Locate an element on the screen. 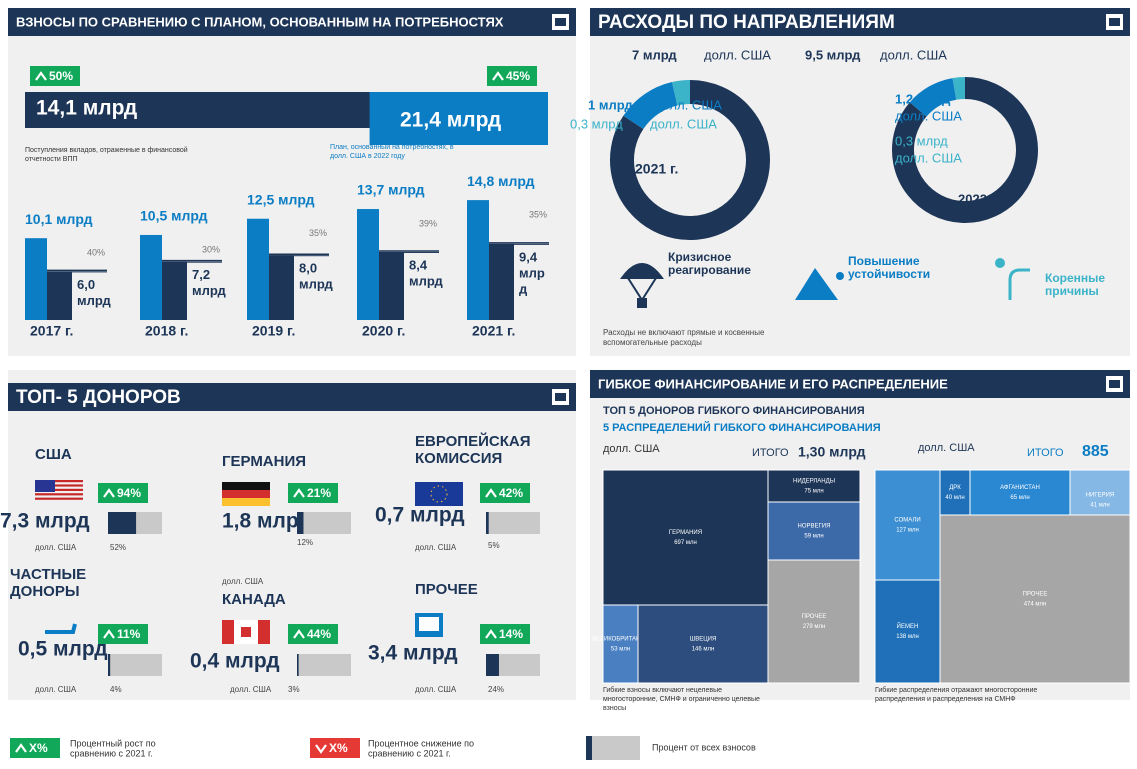 The height and width of the screenshot is (769, 1137). year: 2019 г. is located at coordinates (273, 331).